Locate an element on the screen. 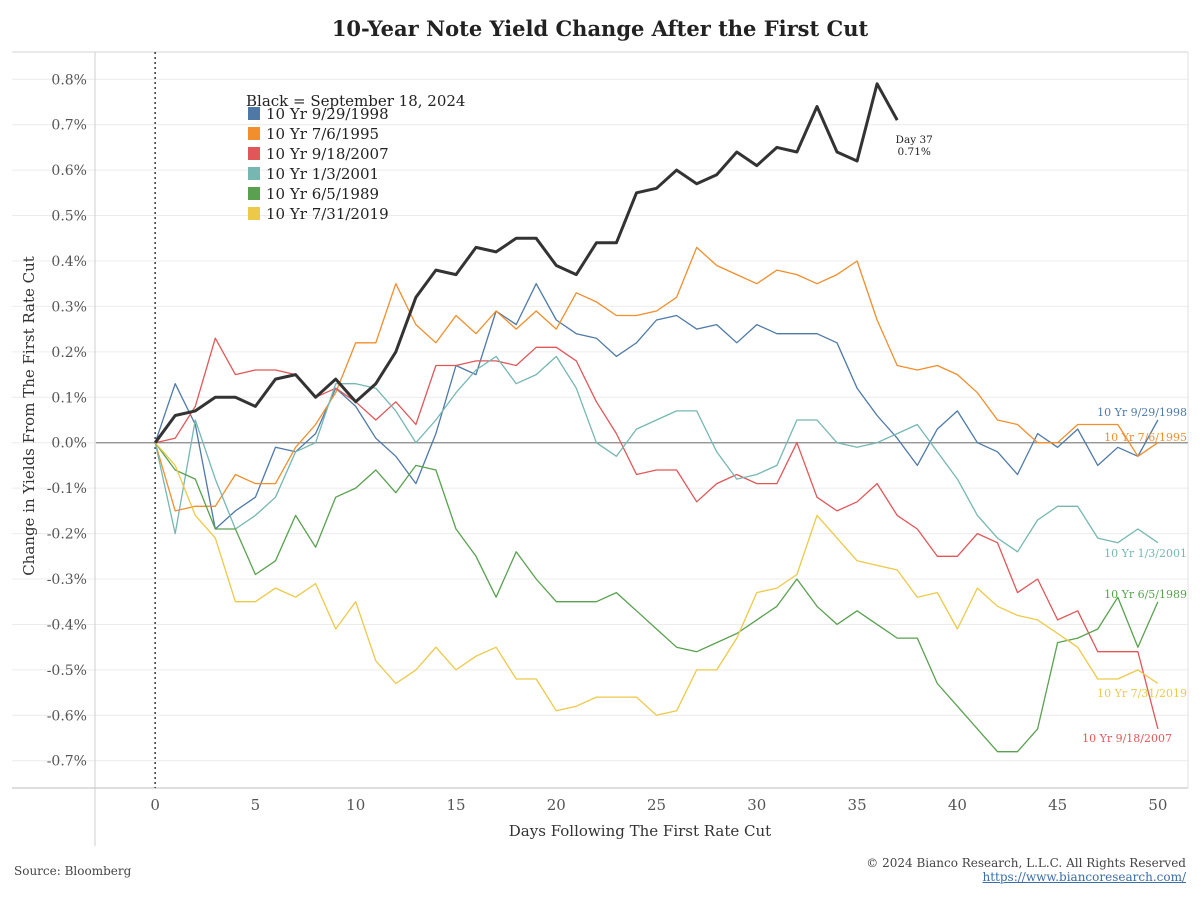 The width and height of the screenshot is (1200, 900). x-tick-label: 5 is located at coordinates (256, 805).